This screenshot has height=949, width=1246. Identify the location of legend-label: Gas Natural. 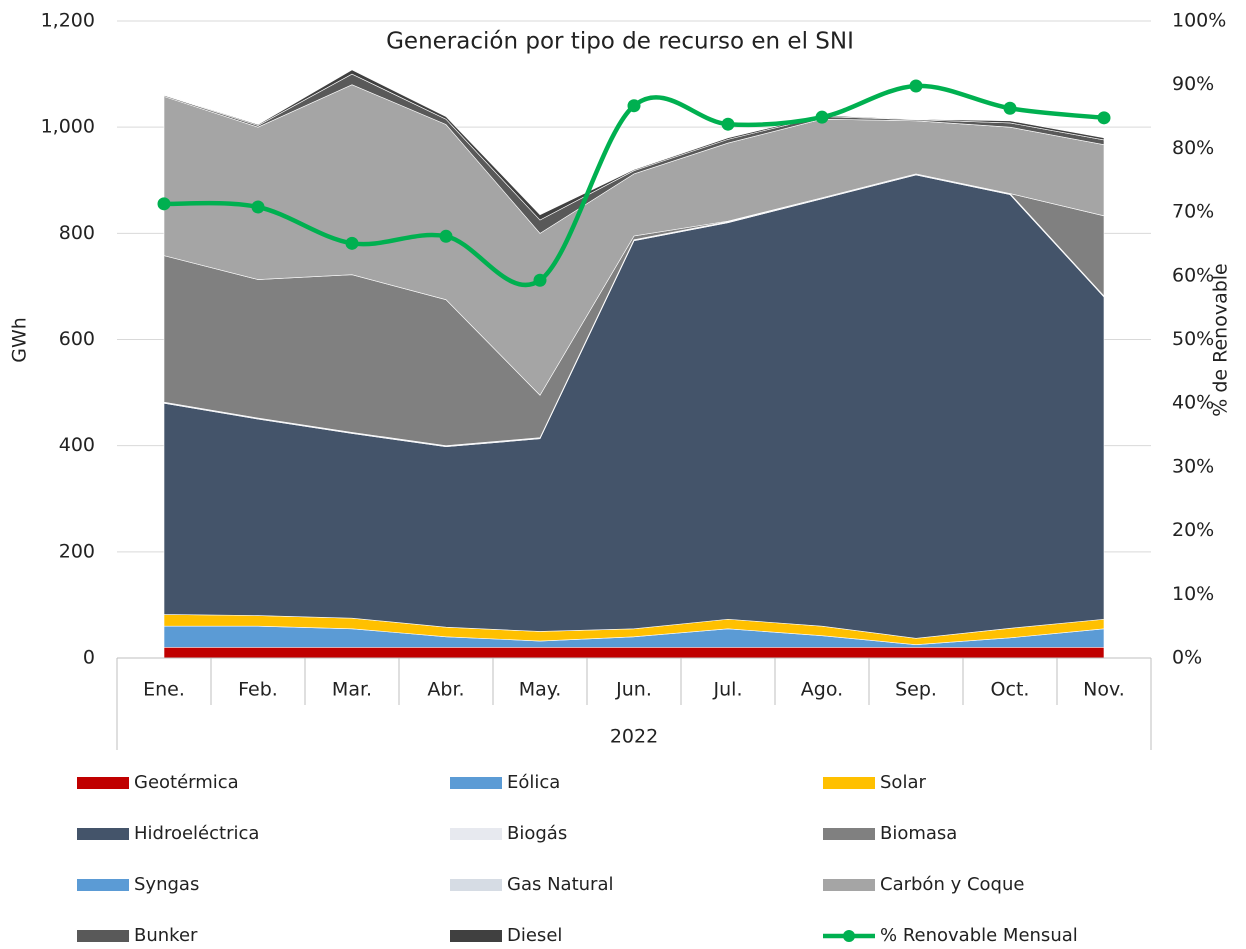
(560, 884).